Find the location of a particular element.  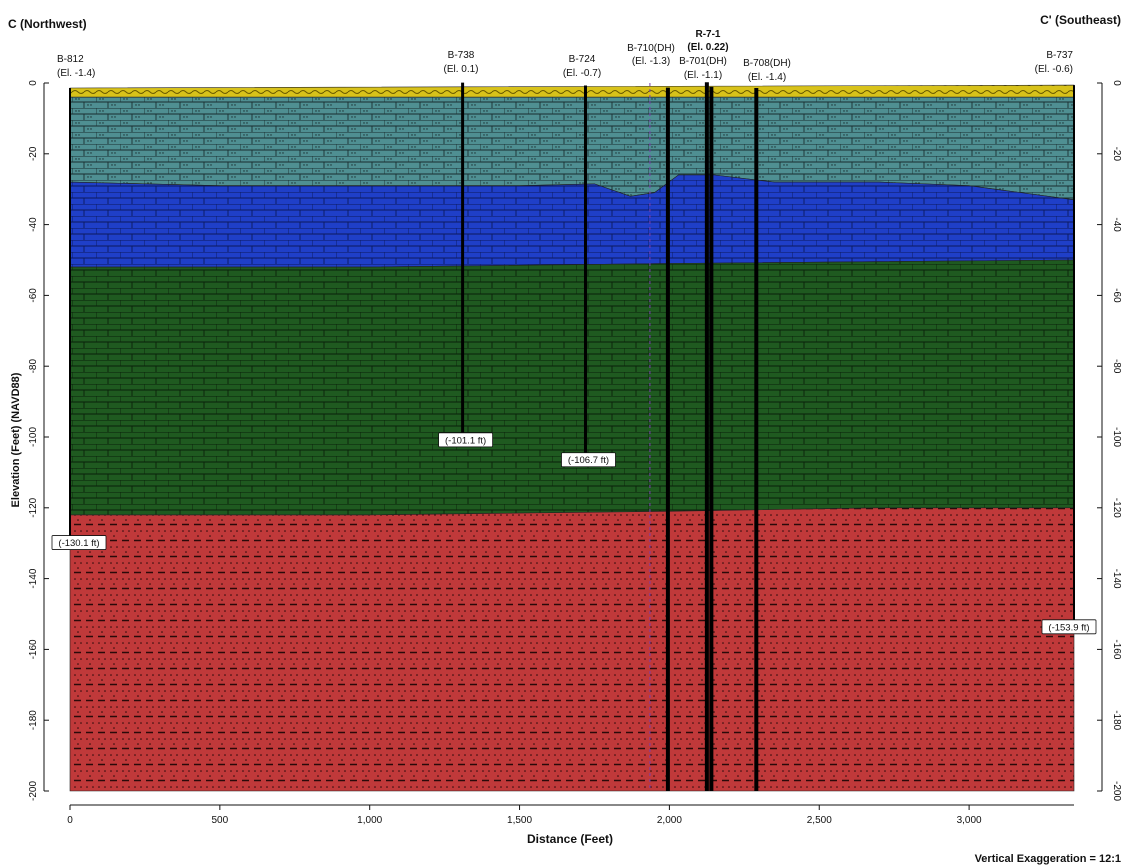

y-tick-label-left: -20 is located at coordinates (33, 153).